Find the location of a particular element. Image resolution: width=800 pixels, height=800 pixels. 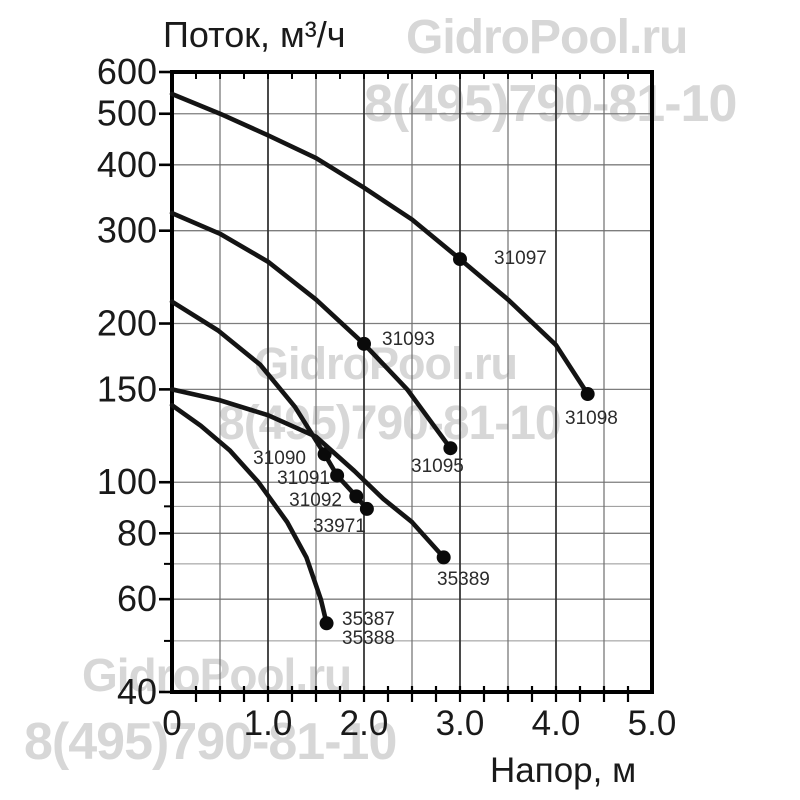

x-tick-label: 0 is located at coordinates (171, 723).